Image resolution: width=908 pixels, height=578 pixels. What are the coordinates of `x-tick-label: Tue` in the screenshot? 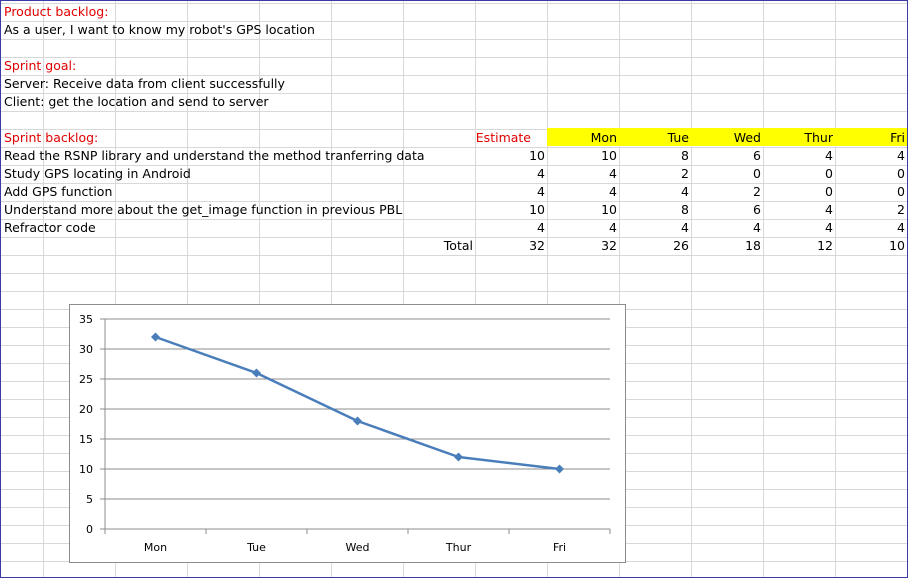 It's located at (256, 547).